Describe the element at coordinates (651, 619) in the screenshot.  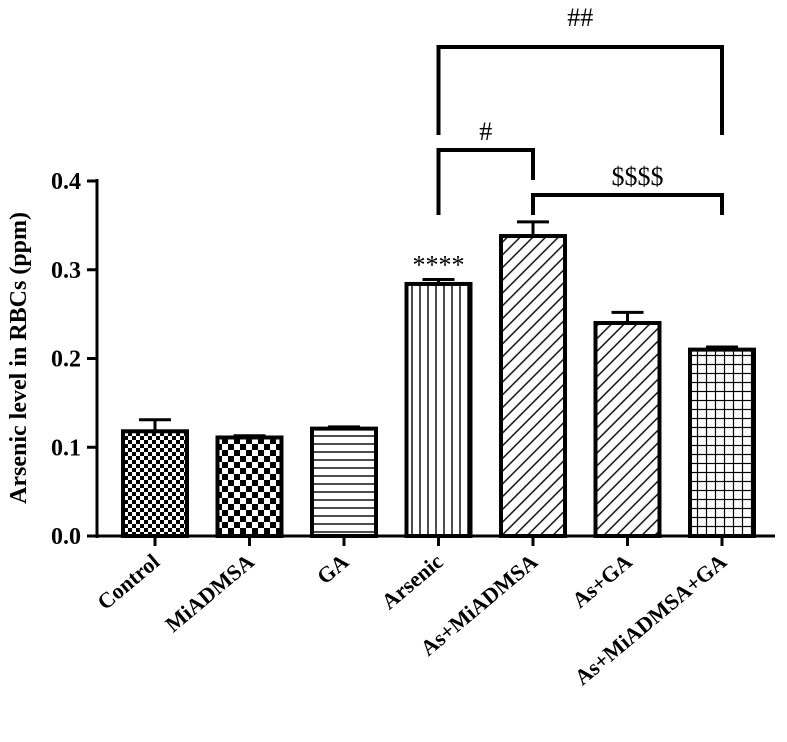
I see `x-tick-label: As+MiADMSA+GA` at that location.